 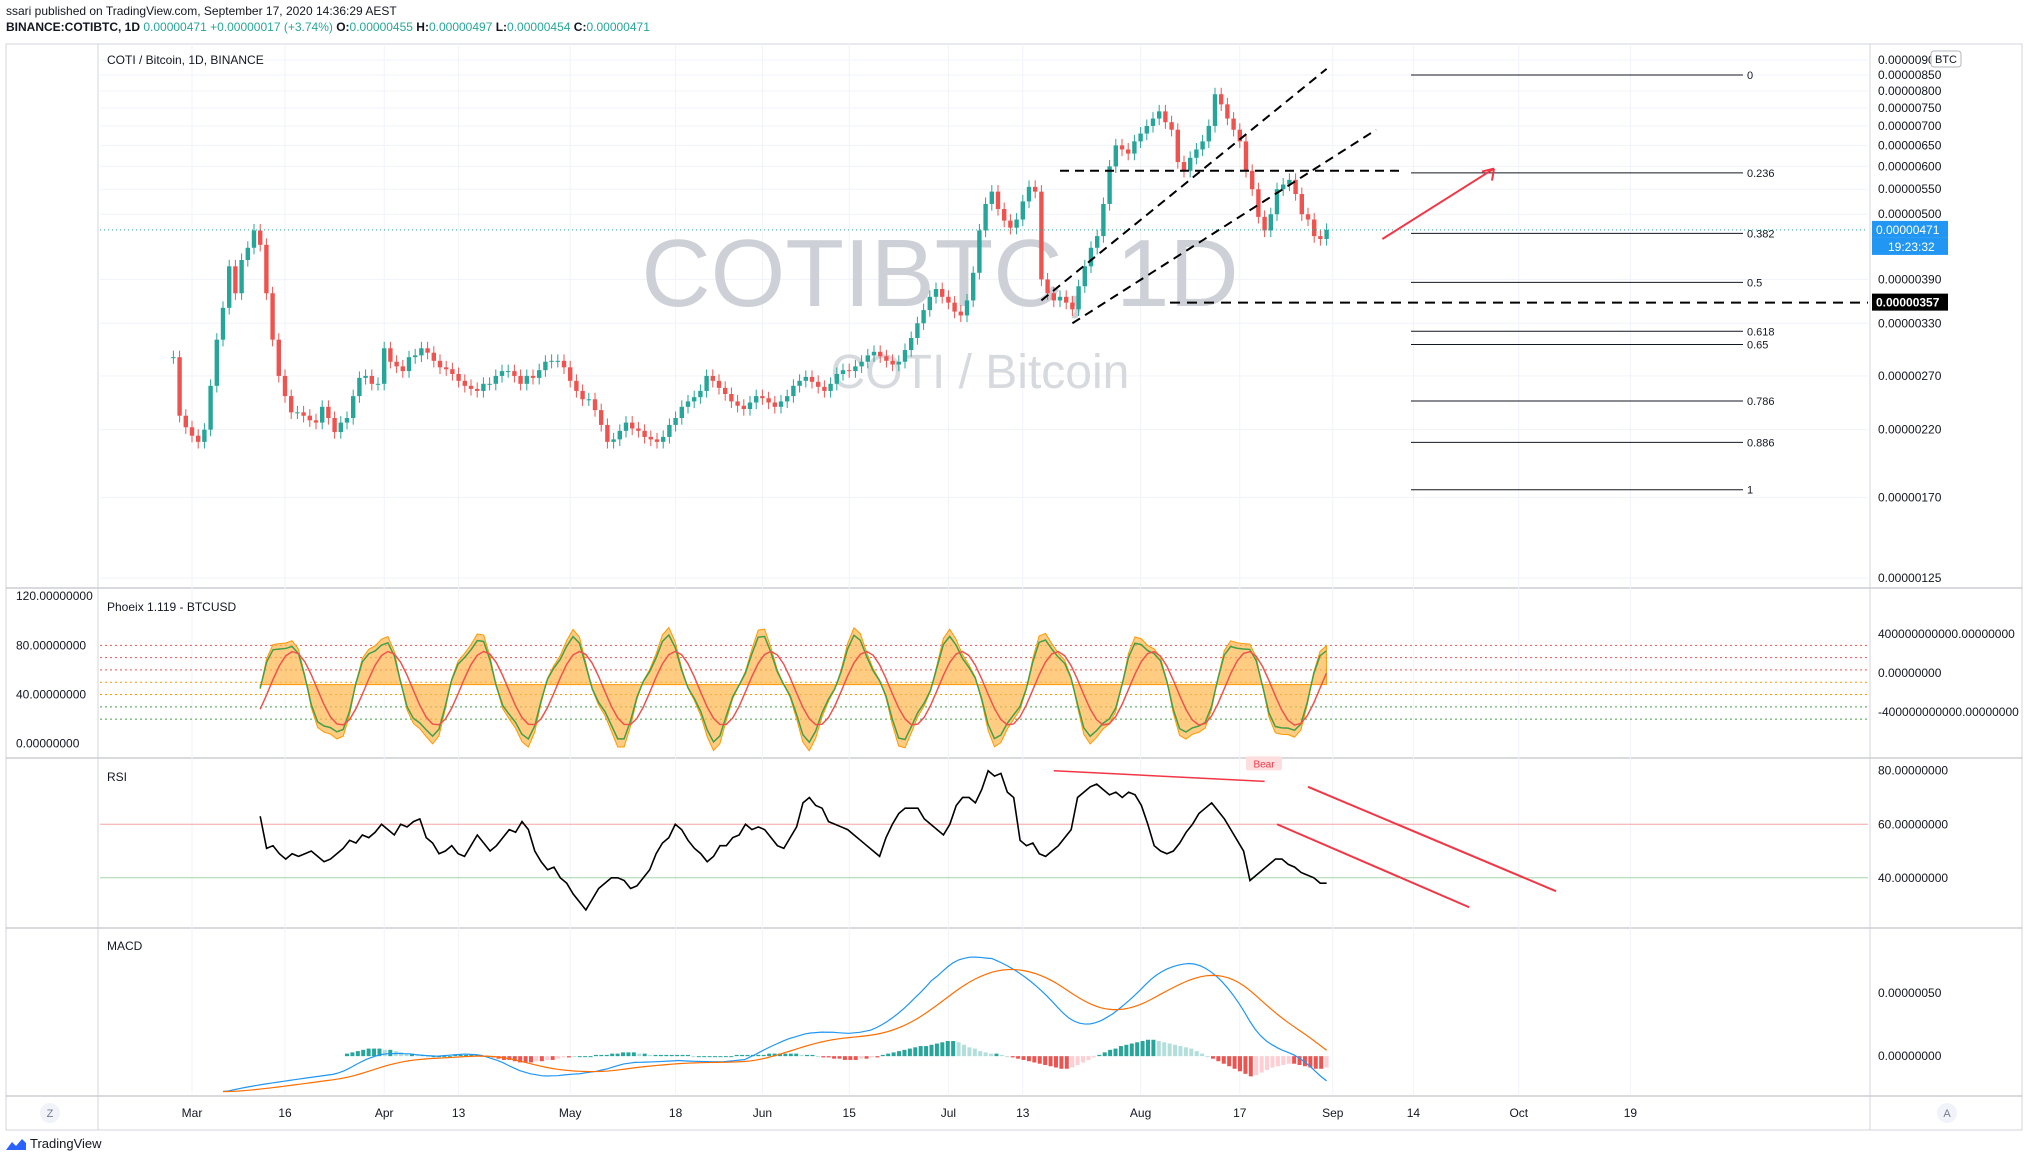 I want to click on l-value: 0.00000454, so click(x=539, y=27).